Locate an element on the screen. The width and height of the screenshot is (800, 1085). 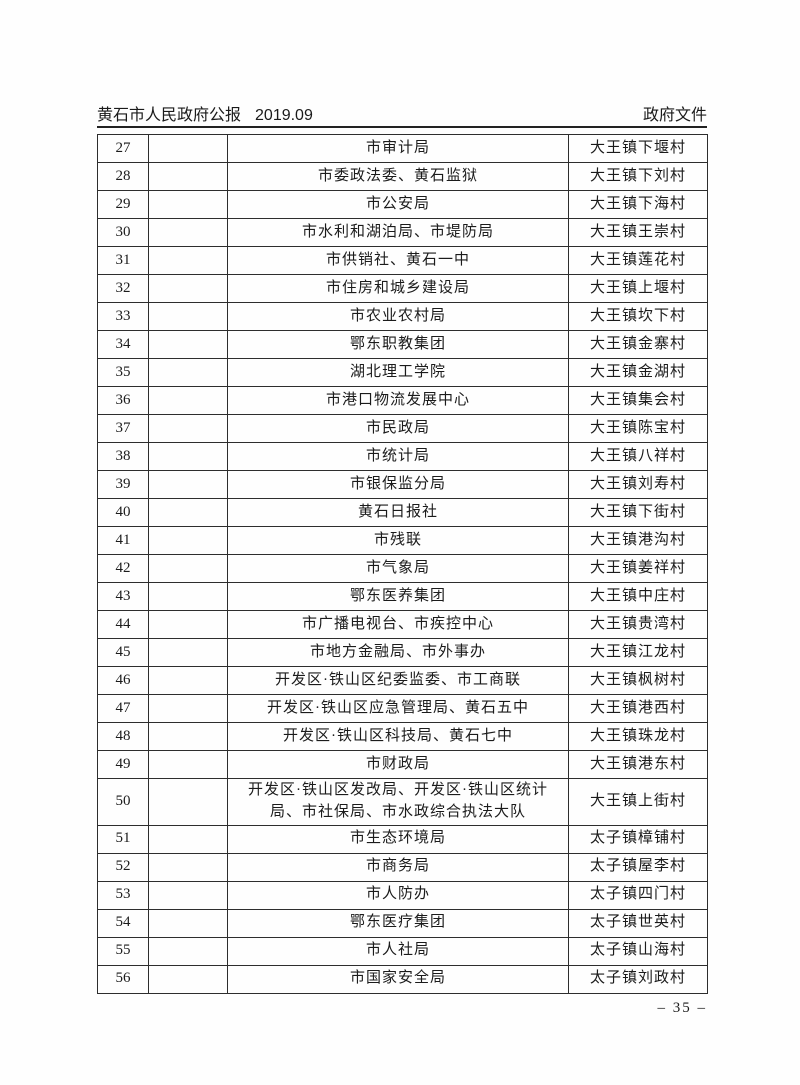
village-cell: 大王镇中庄村 is located at coordinates (638, 596).